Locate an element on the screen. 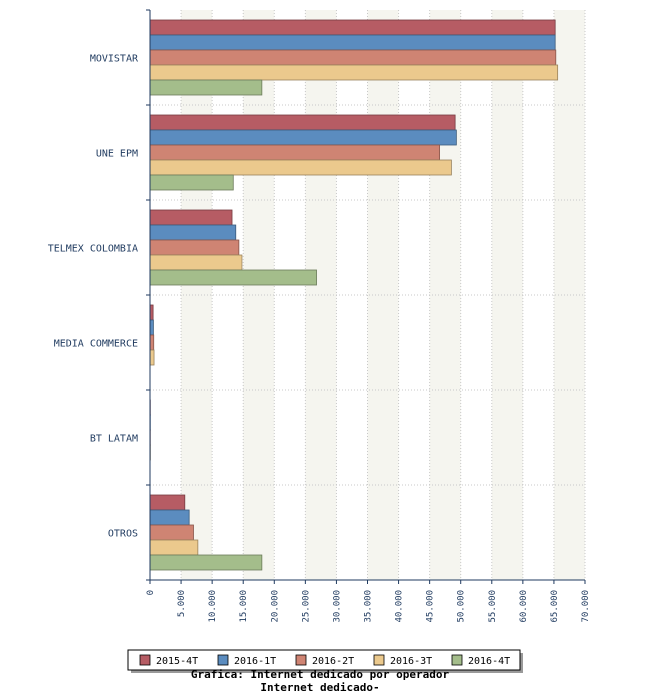 This screenshot has height=700, width=650. x-tick-label: 65.000 is located at coordinates (555, 606).